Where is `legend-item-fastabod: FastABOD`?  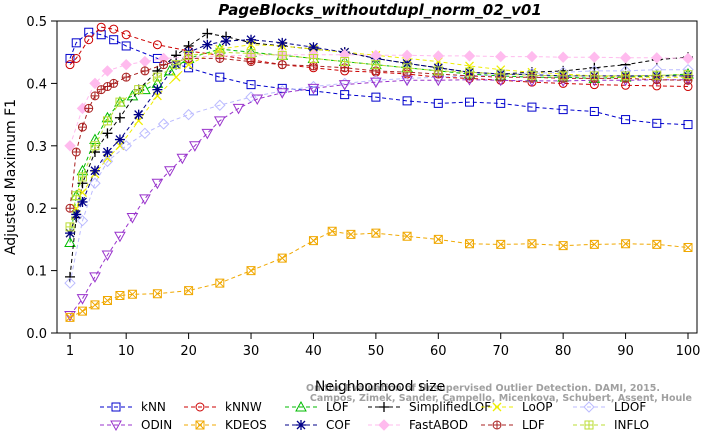 legend-item-fastabod: FastABOD is located at coordinates (418, 425).